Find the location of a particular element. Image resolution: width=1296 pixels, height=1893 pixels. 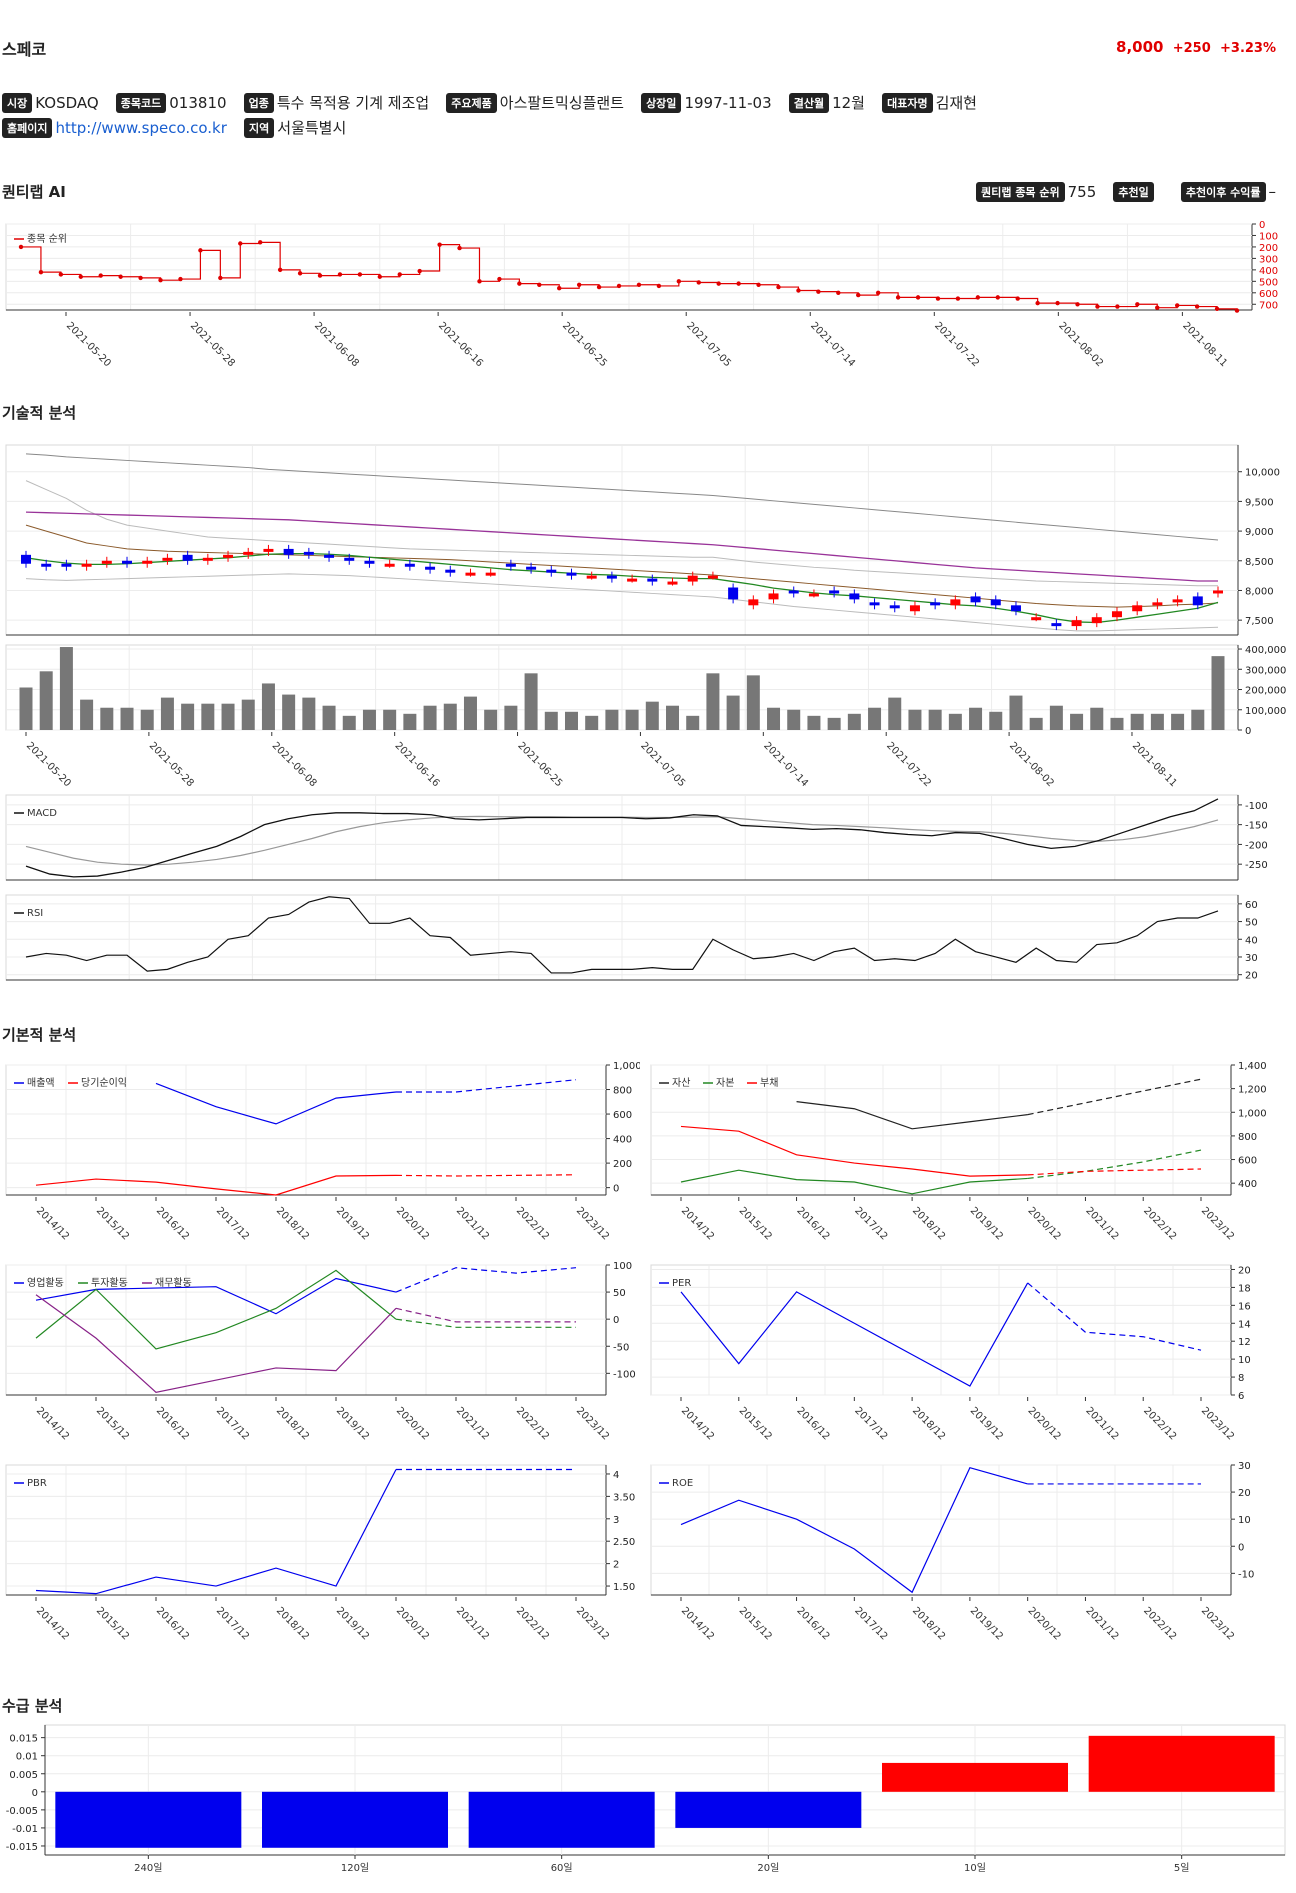

rank-label: 퀀티랩 종목 순위 is located at coordinates (1020, 191).